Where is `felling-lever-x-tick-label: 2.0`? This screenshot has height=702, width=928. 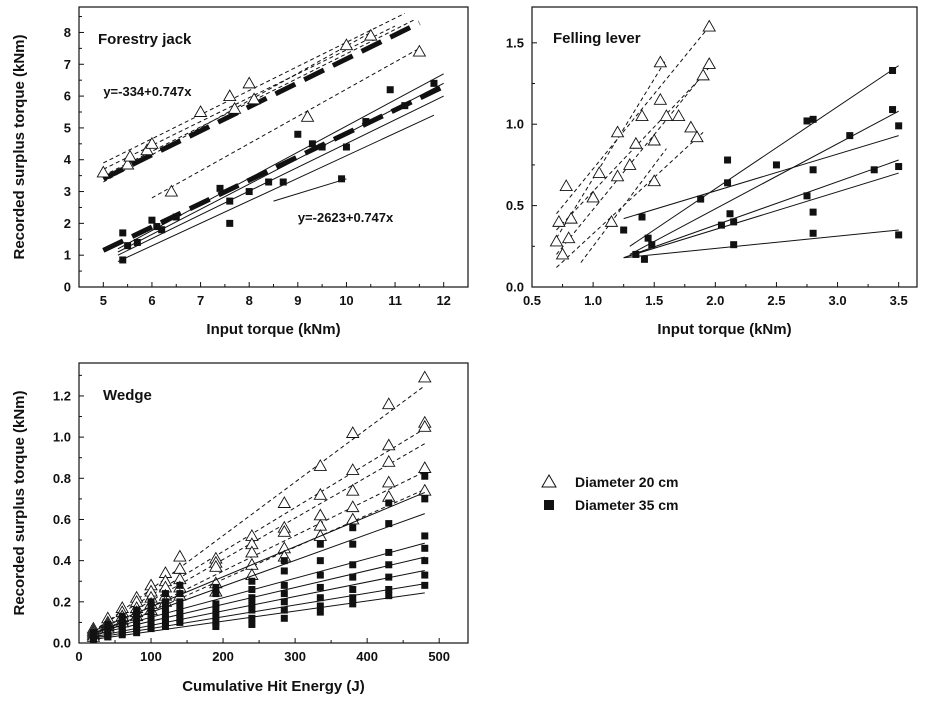
felling-lever-x-tick-label: 2.0 is located at coordinates (715, 300).